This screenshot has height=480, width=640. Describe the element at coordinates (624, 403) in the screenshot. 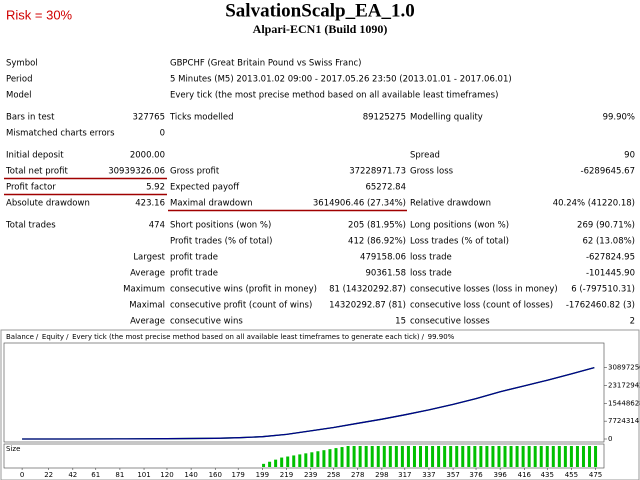

I see `y-tick-label: 15448628` at that location.